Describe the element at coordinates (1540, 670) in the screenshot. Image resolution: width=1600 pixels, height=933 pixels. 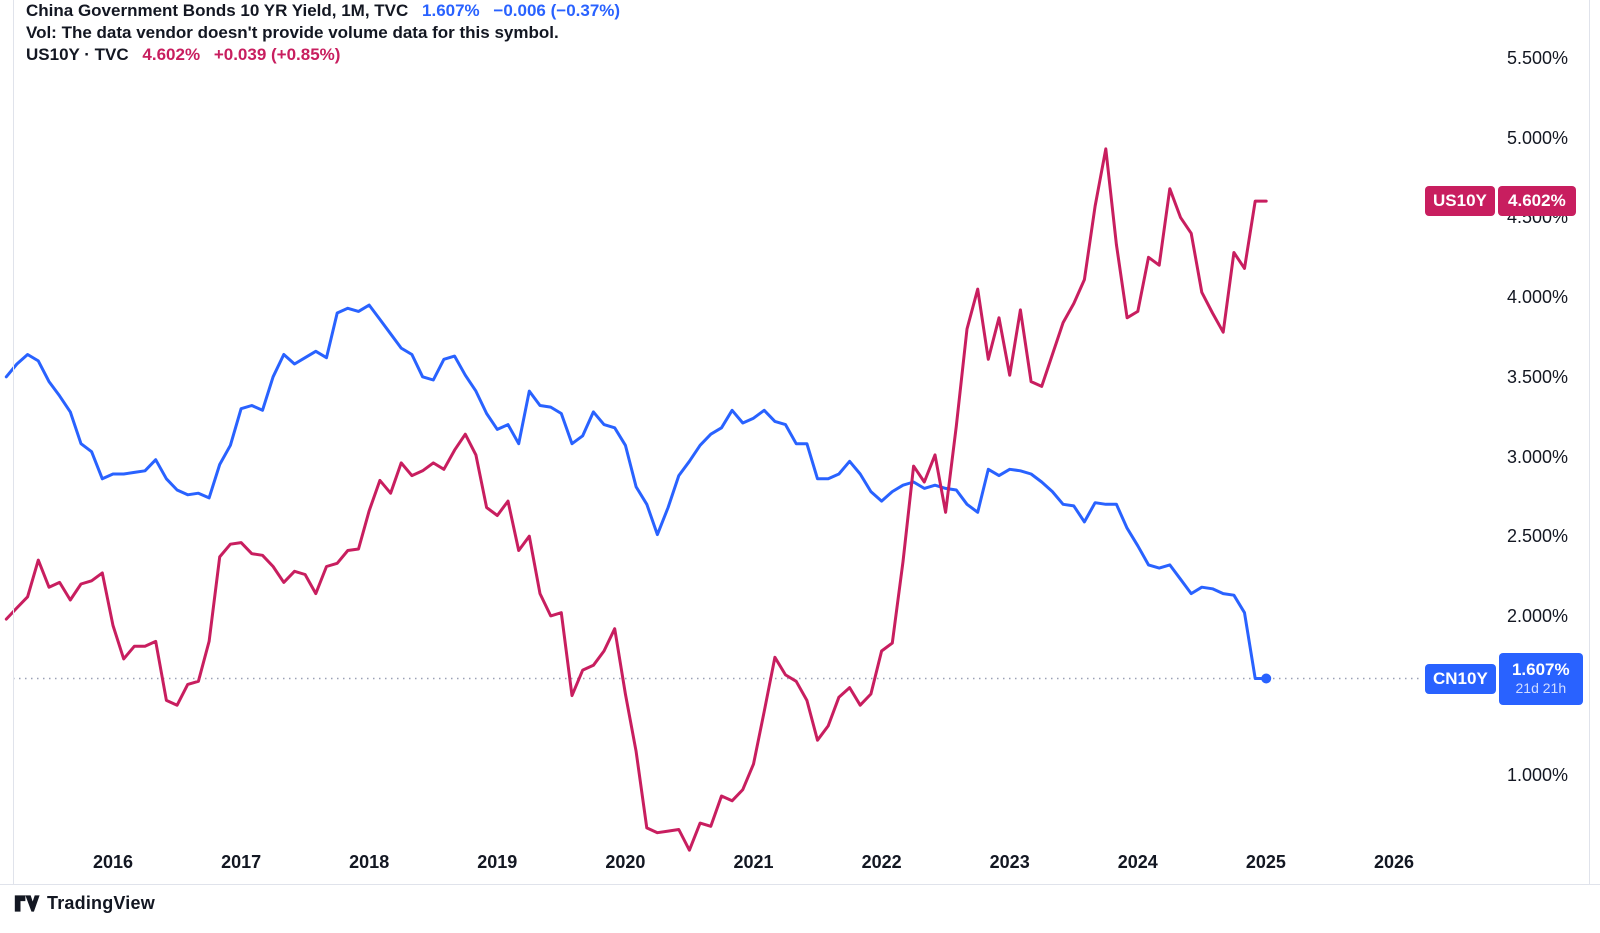
I see `cn10y-badge-price: 1.607%` at that location.